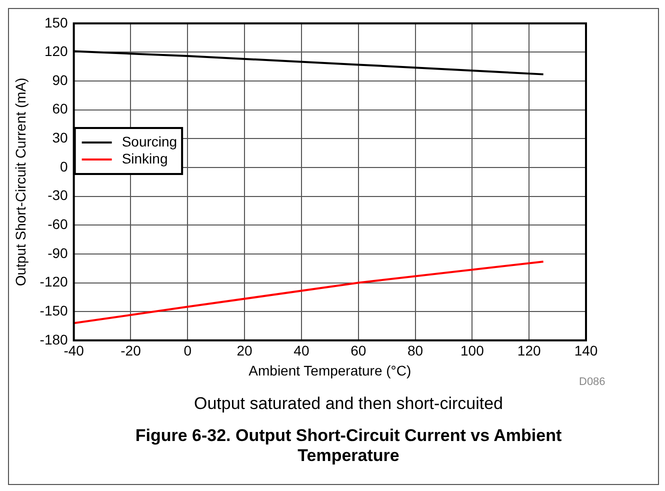 Image resolution: width=665 pixels, height=491 pixels. What do you see at coordinates (60, 108) in the screenshot?
I see `y-tick-label: 60` at bounding box center [60, 108].